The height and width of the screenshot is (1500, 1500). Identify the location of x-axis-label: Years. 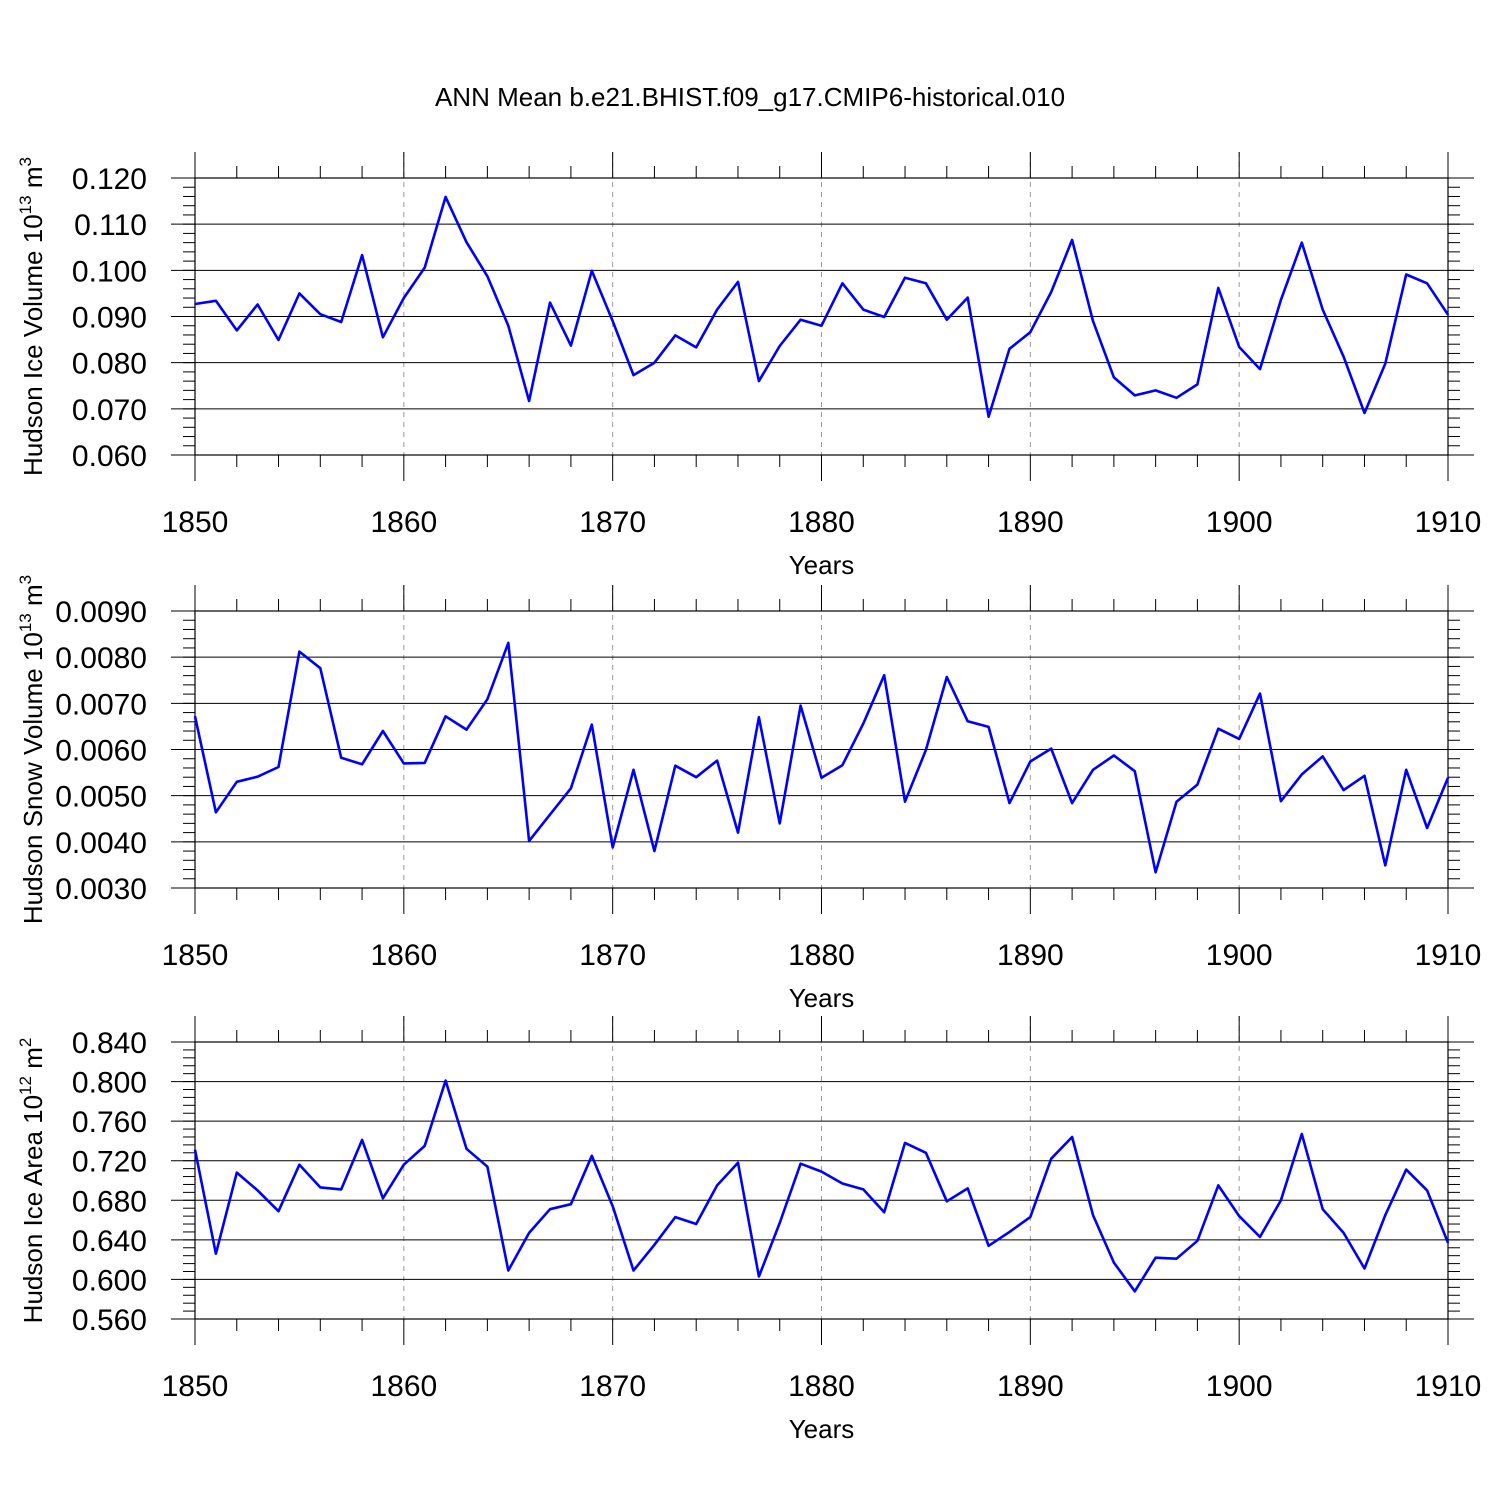
(822, 998).